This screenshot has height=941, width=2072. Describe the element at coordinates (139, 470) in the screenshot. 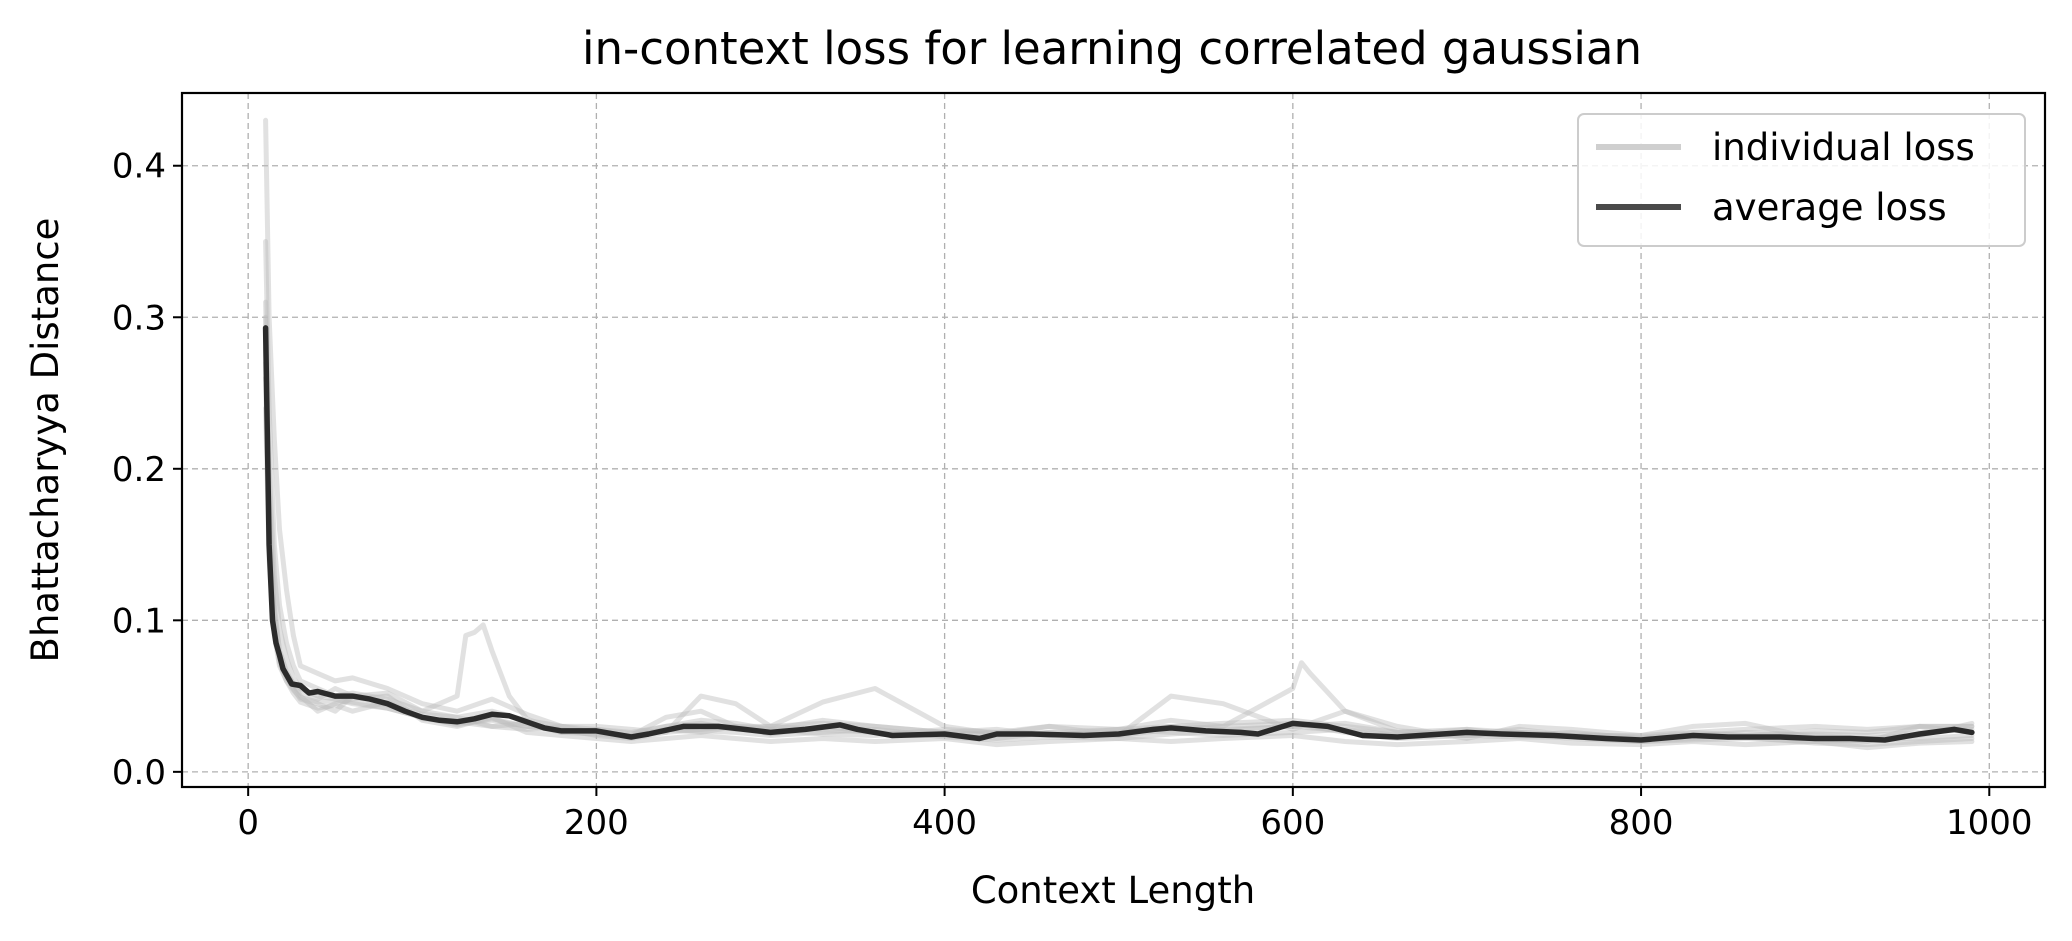

I see `y-tick-label: 0.2` at that location.